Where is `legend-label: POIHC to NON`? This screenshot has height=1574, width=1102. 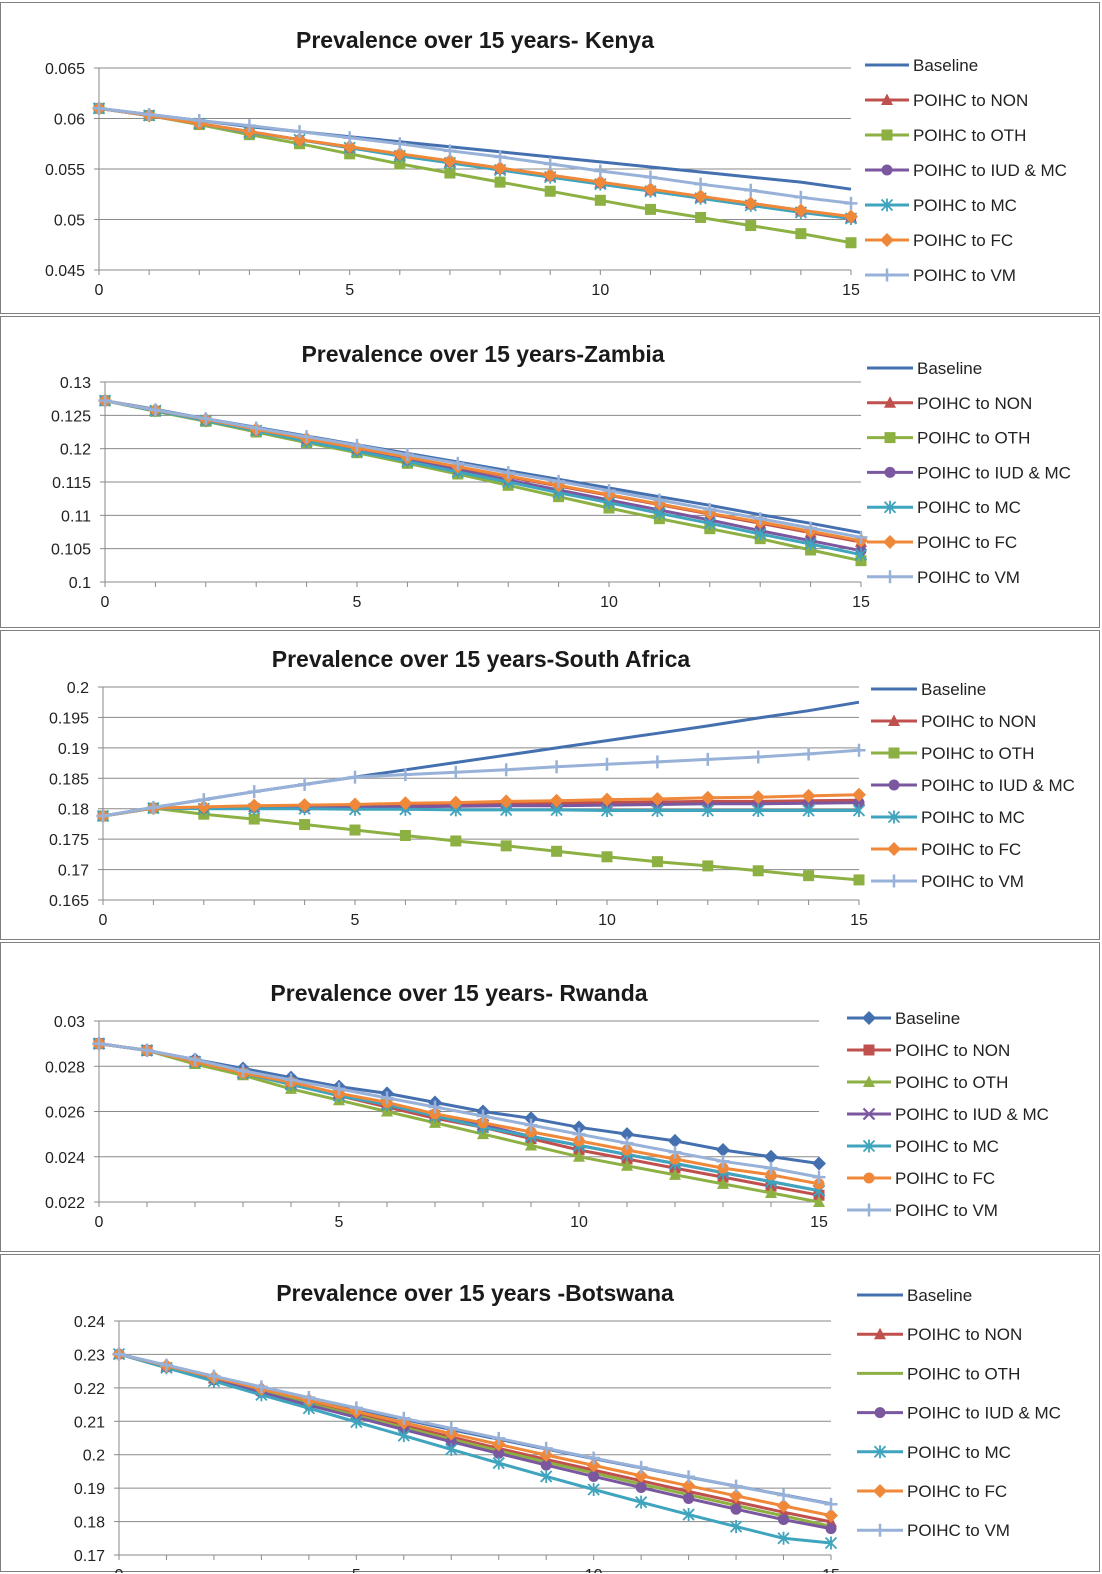
legend-label: POIHC to NON is located at coordinates (970, 100).